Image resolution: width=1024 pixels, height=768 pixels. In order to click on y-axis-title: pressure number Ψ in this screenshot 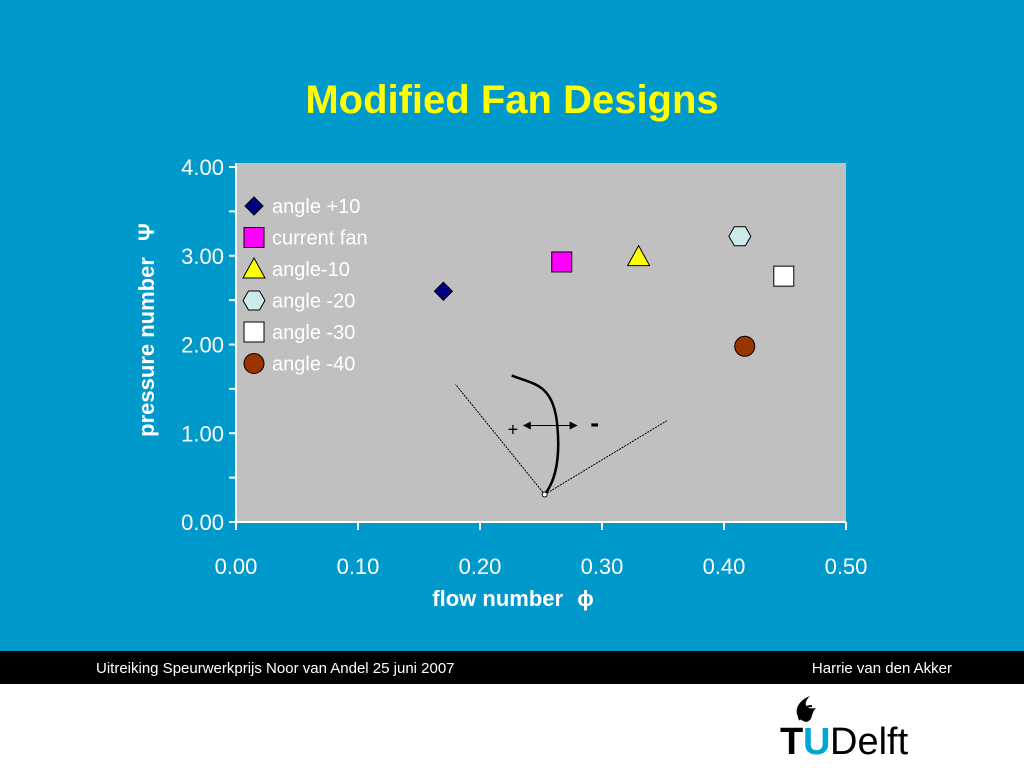, I will do `click(146, 330)`.